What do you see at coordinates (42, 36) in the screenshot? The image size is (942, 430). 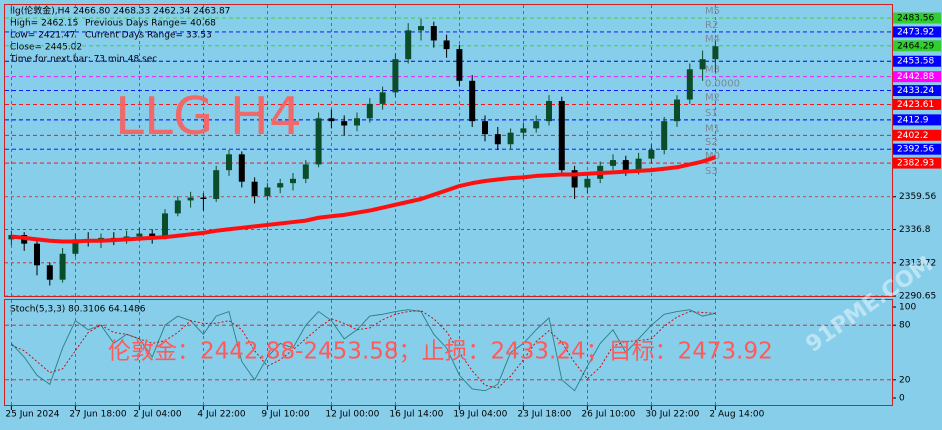 I see `info-text: Low= 2421.47` at bounding box center [42, 36].